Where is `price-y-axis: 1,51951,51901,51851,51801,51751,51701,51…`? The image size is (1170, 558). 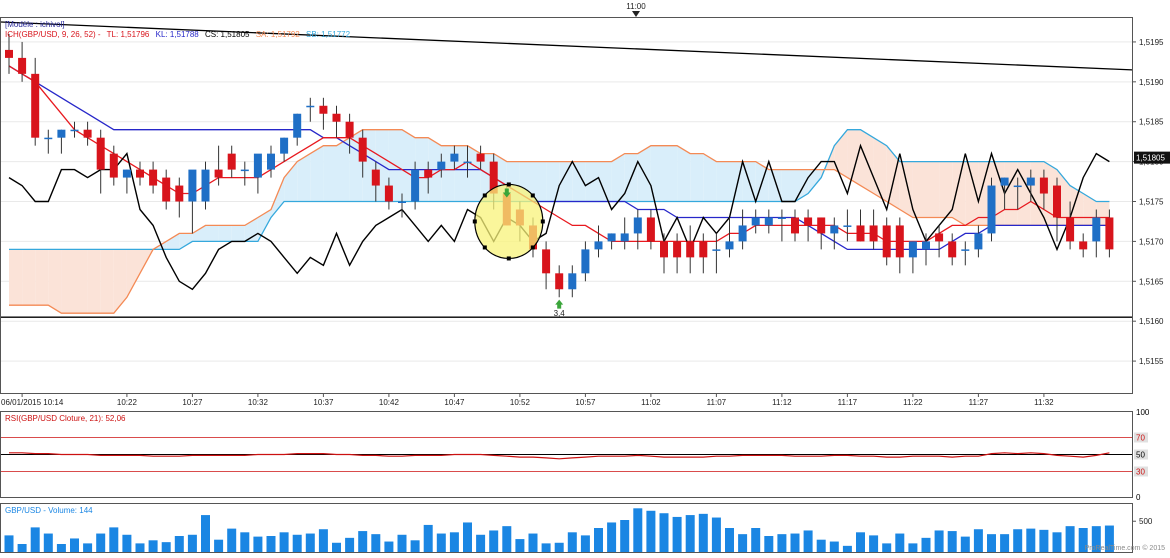 price-y-axis: 1,51951,51901,51851,51801,51751,51701,51… is located at coordinates (1151, 202).